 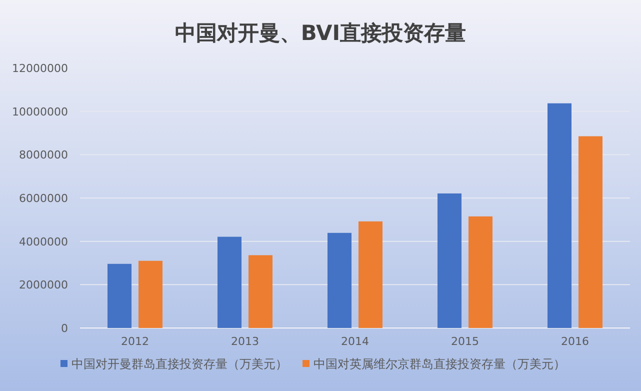 I want to click on y-tick-label: 4000000, so click(x=43, y=241).